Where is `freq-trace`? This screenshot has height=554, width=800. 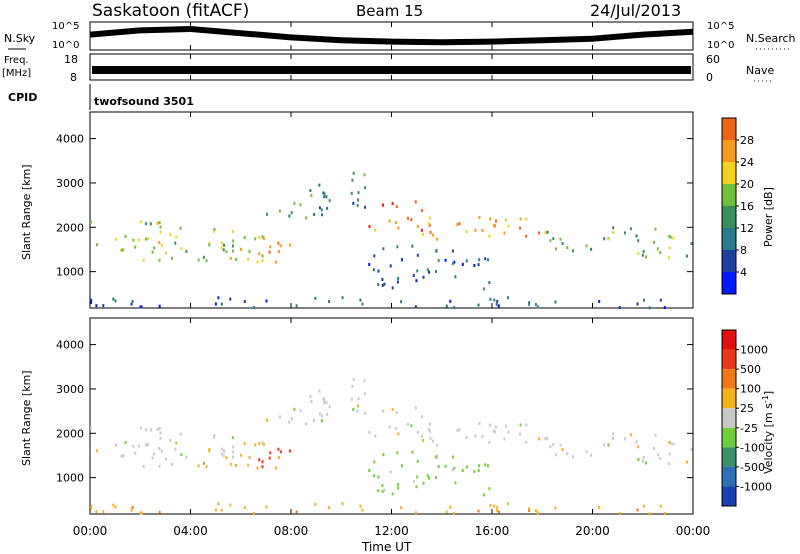
freq-trace is located at coordinates (391, 70).